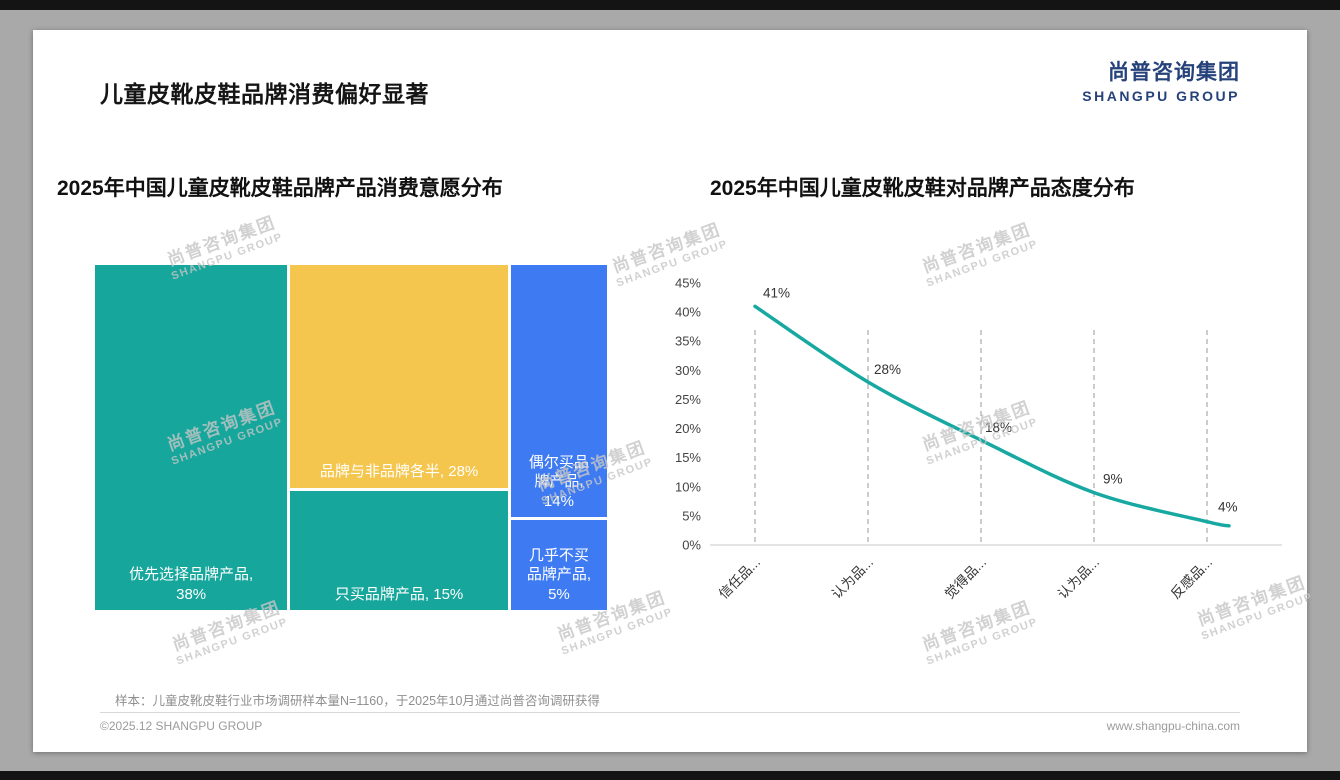 This screenshot has height=780, width=1340. I want to click on watermark-cn: 尚普咨询集团, so click(221, 241).